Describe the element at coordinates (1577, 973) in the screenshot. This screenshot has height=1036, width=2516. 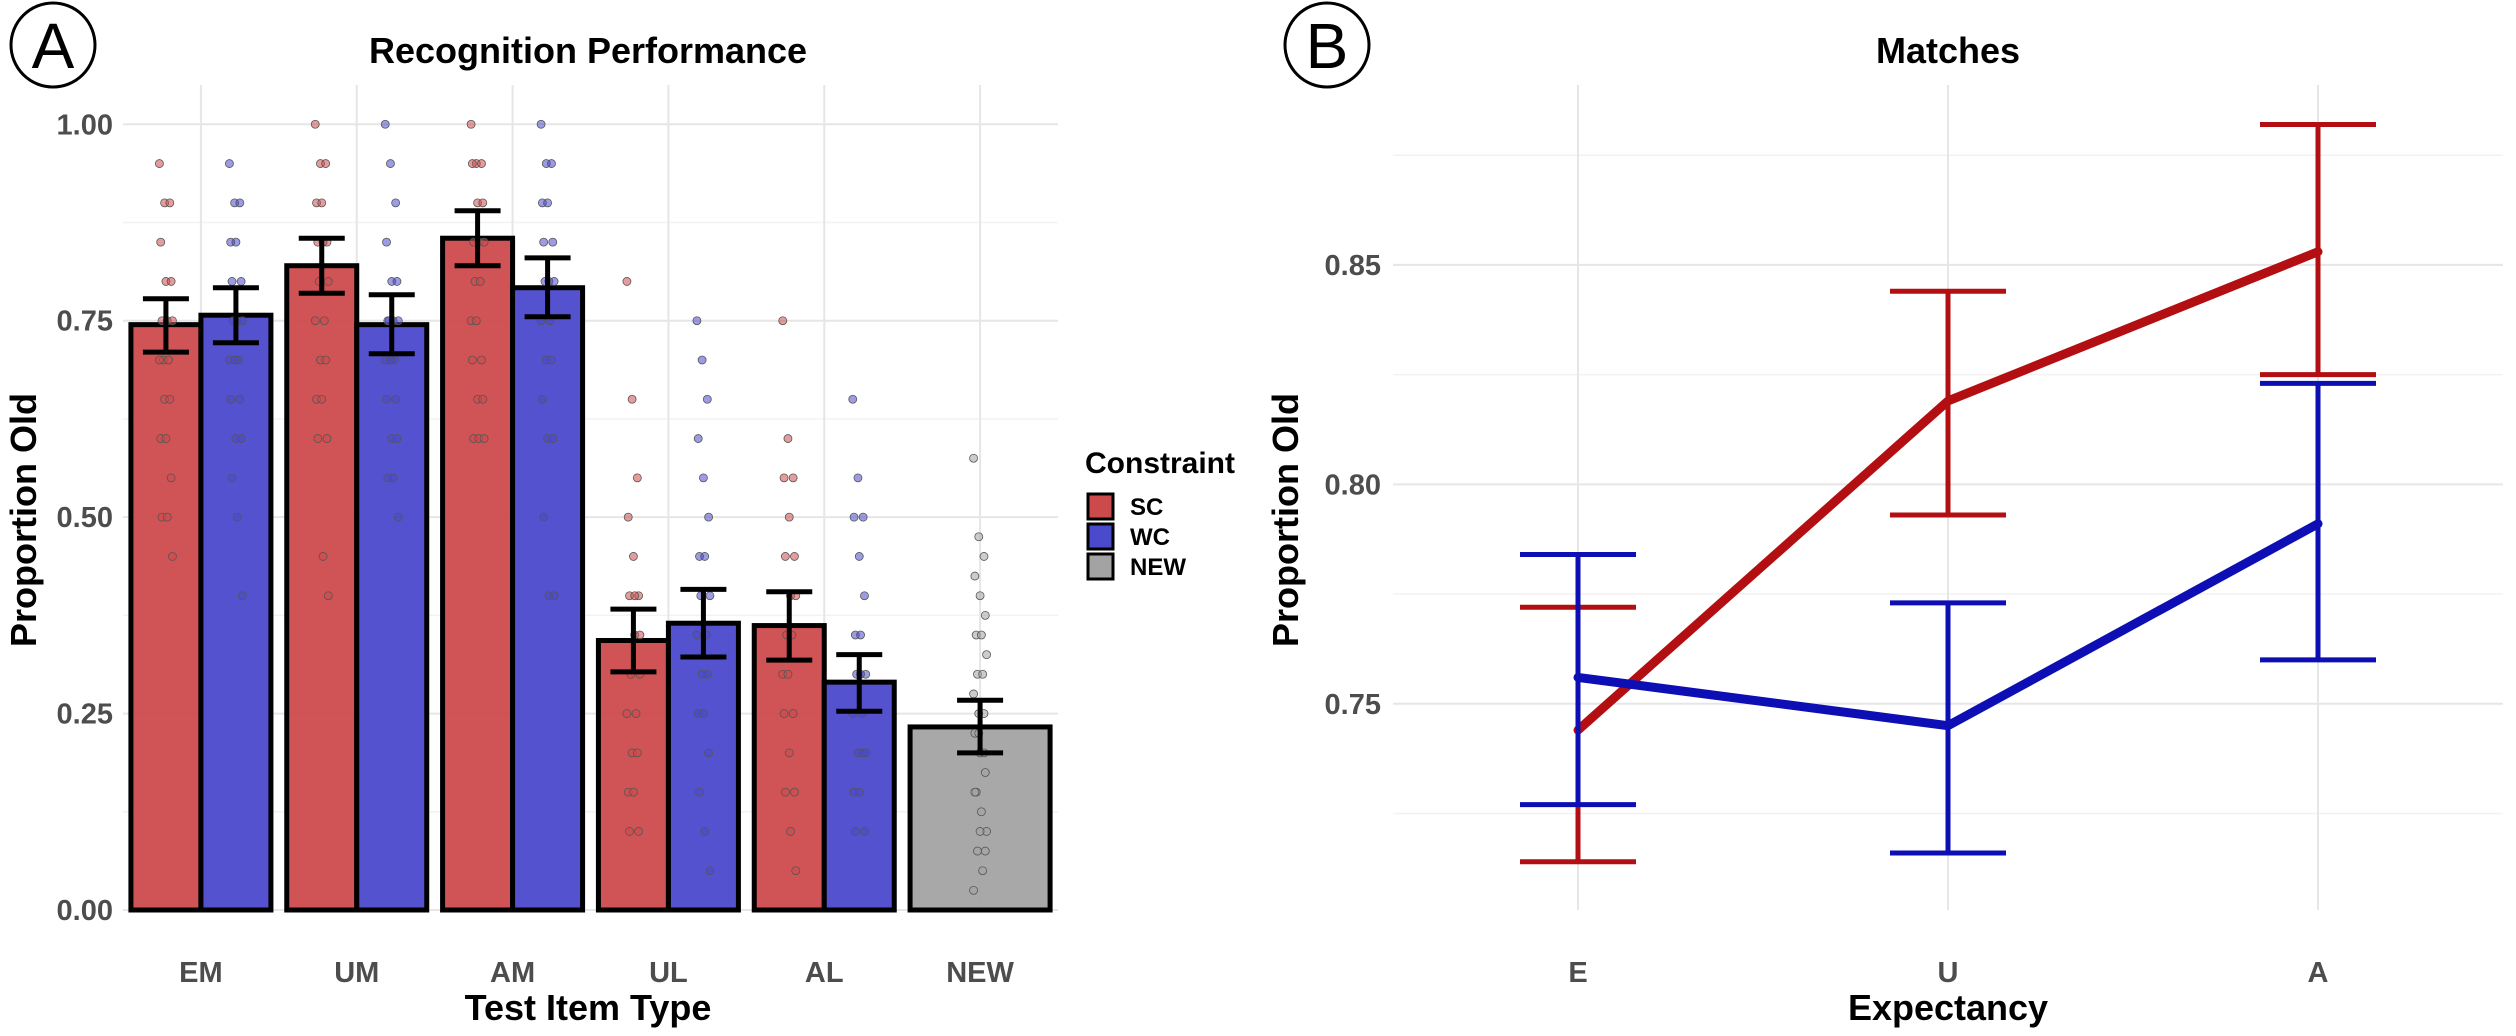
I see `panel-b-x-tick-label: E` at that location.